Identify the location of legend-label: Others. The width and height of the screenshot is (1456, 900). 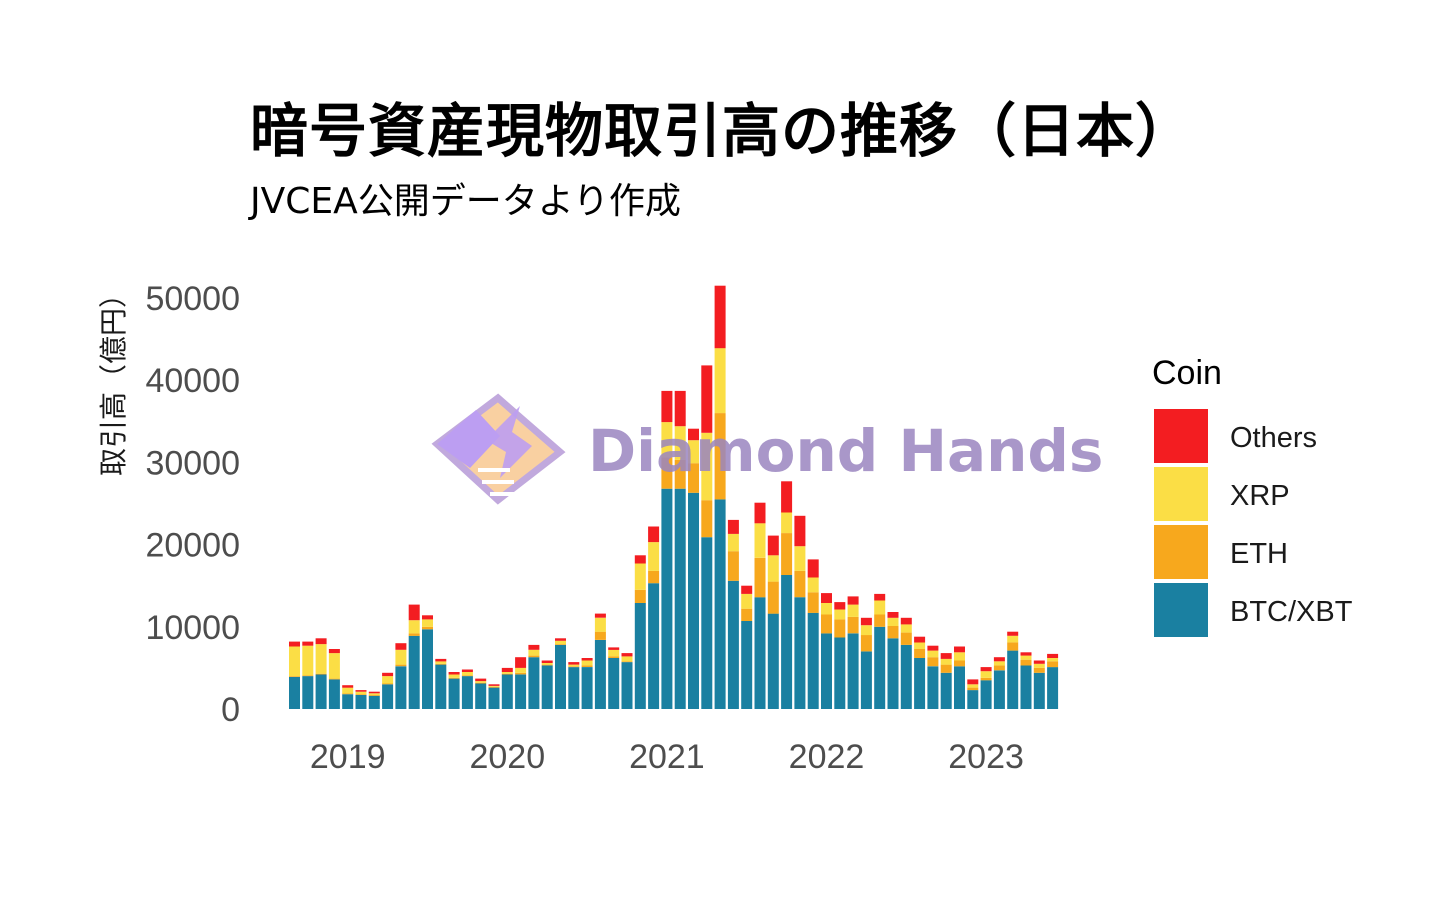
(1273, 438).